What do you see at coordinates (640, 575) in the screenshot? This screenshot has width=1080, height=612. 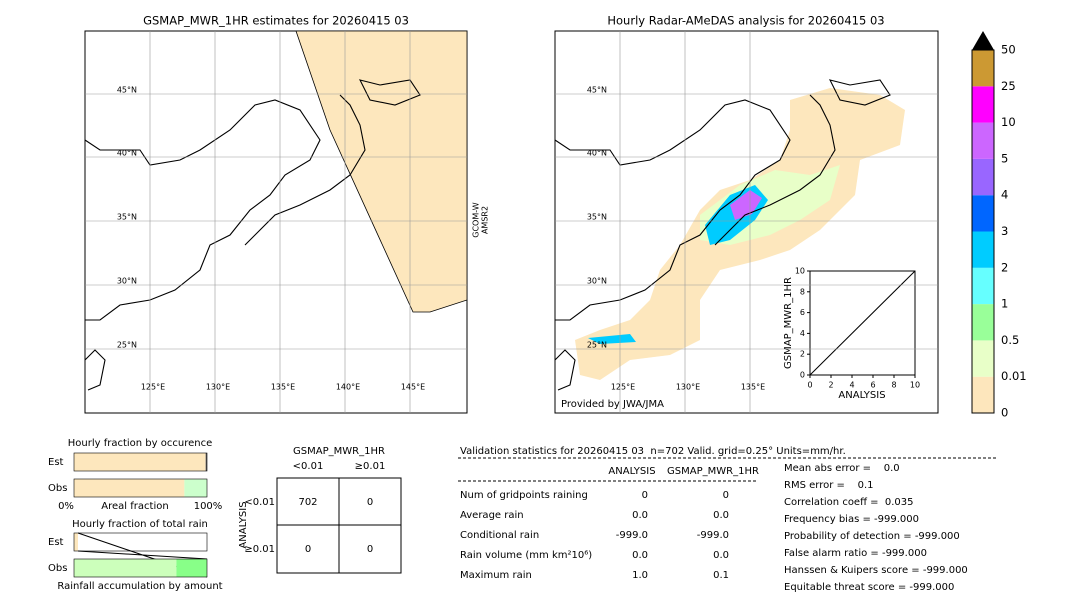 I see `cell: 1.0` at bounding box center [640, 575].